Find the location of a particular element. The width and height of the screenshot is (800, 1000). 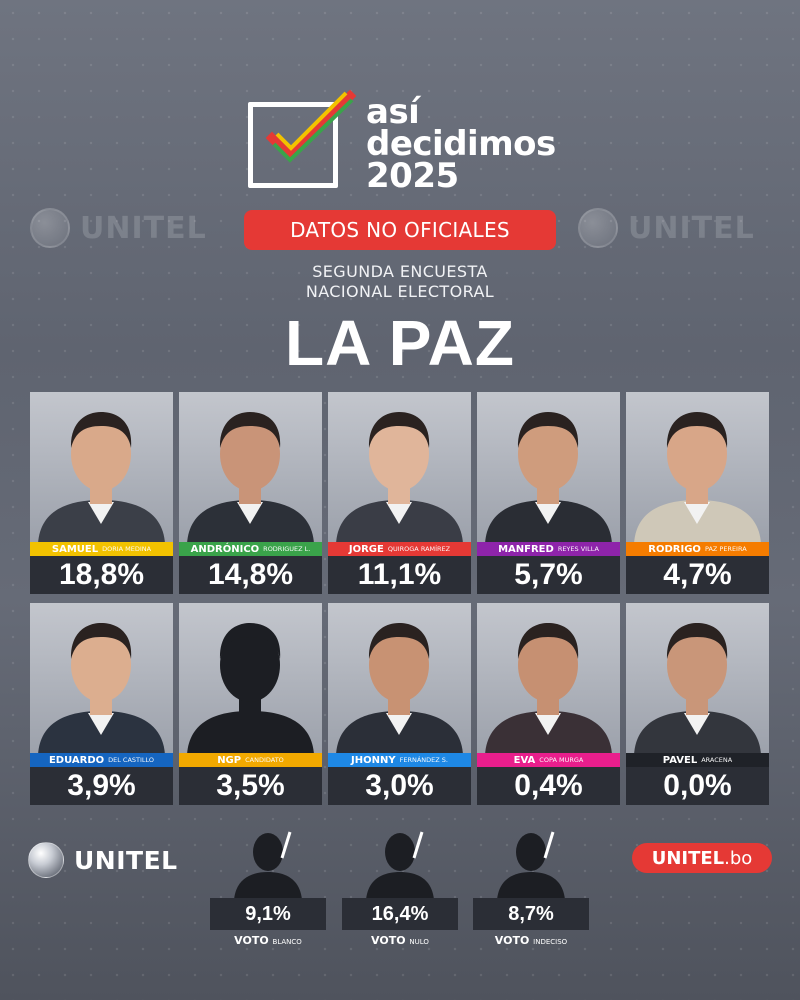

logo-line-1: así is located at coordinates (393, 112).